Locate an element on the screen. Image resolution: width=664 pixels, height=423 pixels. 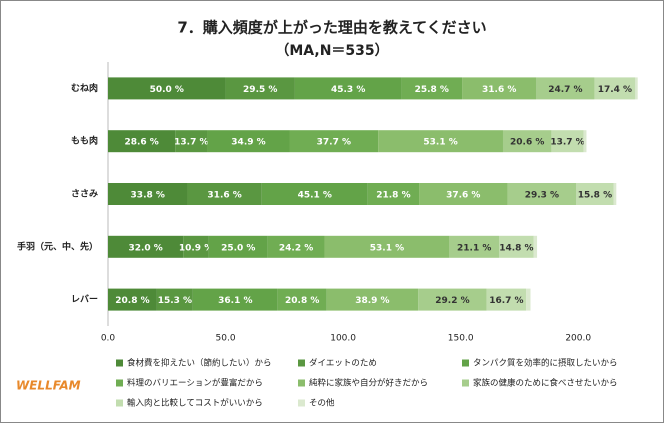
data-label: 24.2 % is located at coordinates (296, 248).